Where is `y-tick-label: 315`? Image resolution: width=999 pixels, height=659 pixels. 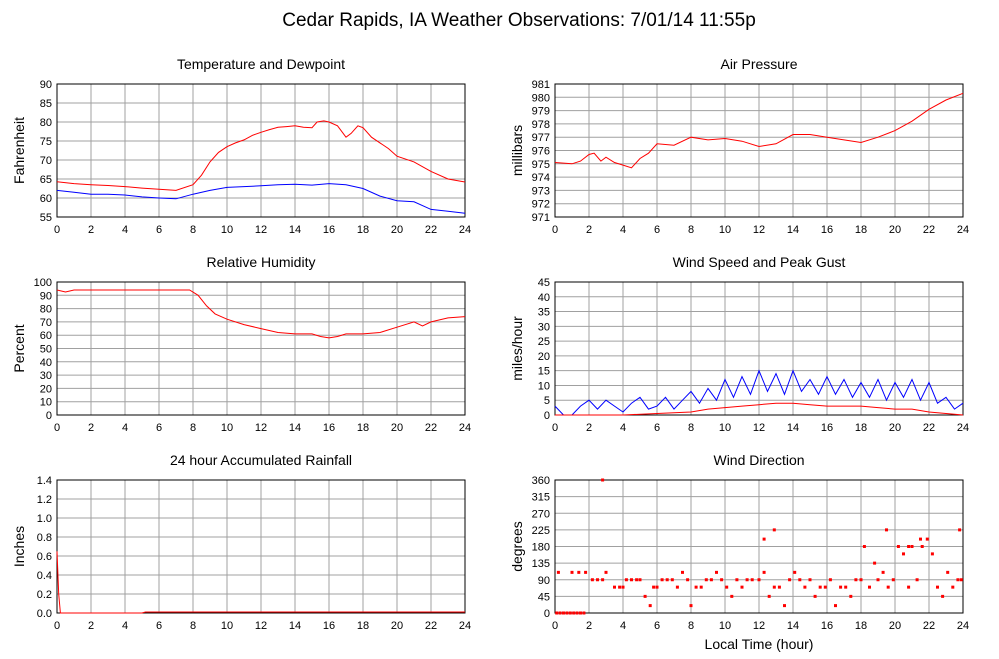 y-tick-label: 315 is located at coordinates (541, 498).